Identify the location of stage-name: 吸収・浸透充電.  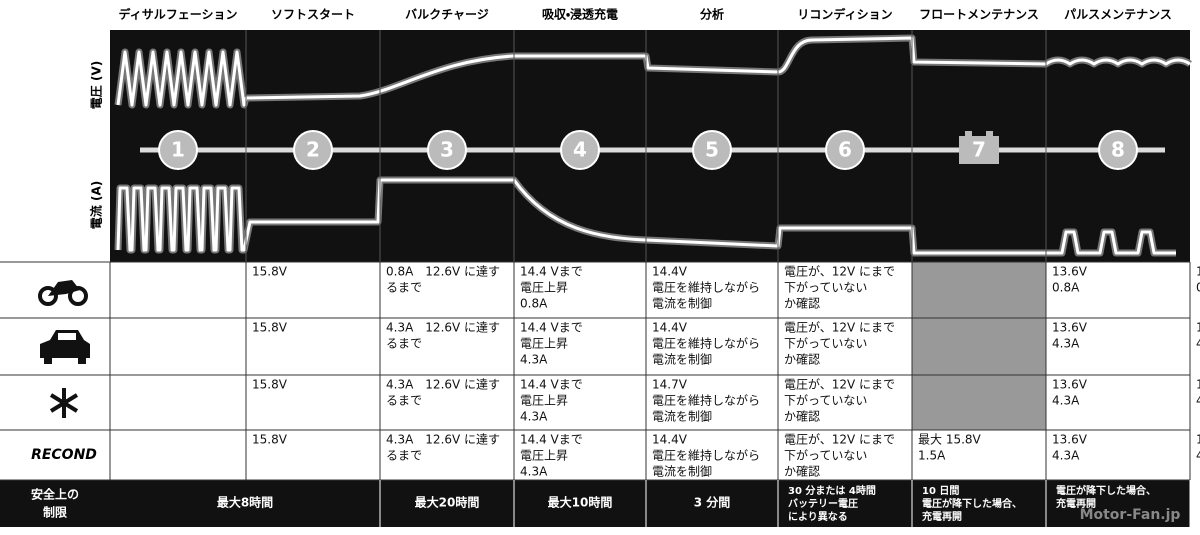
(580, 14).